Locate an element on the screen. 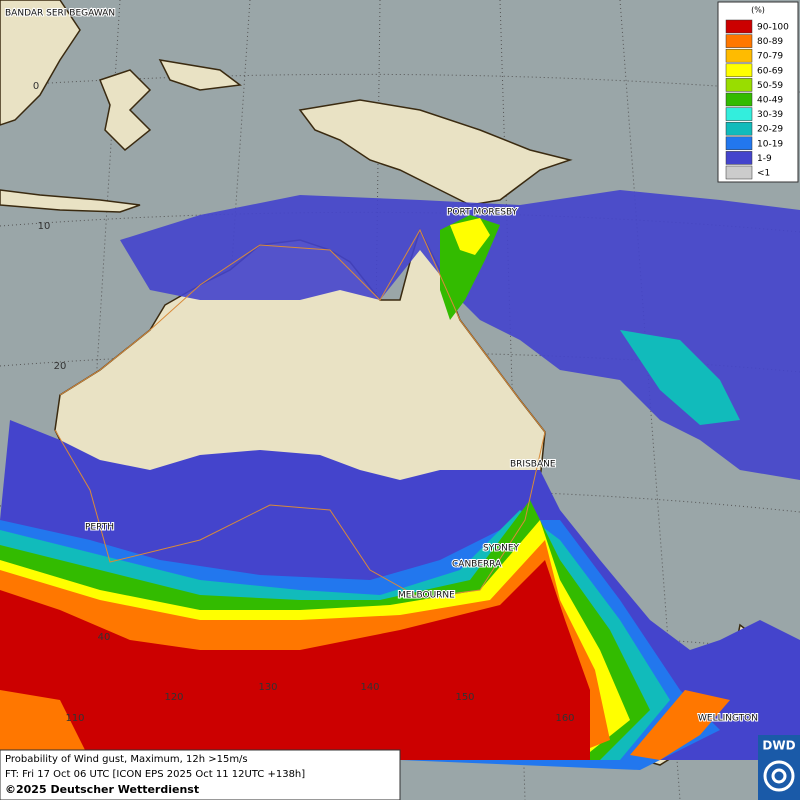 The height and width of the screenshot is (800, 800). legend-title: (%) is located at coordinates (758, 10).